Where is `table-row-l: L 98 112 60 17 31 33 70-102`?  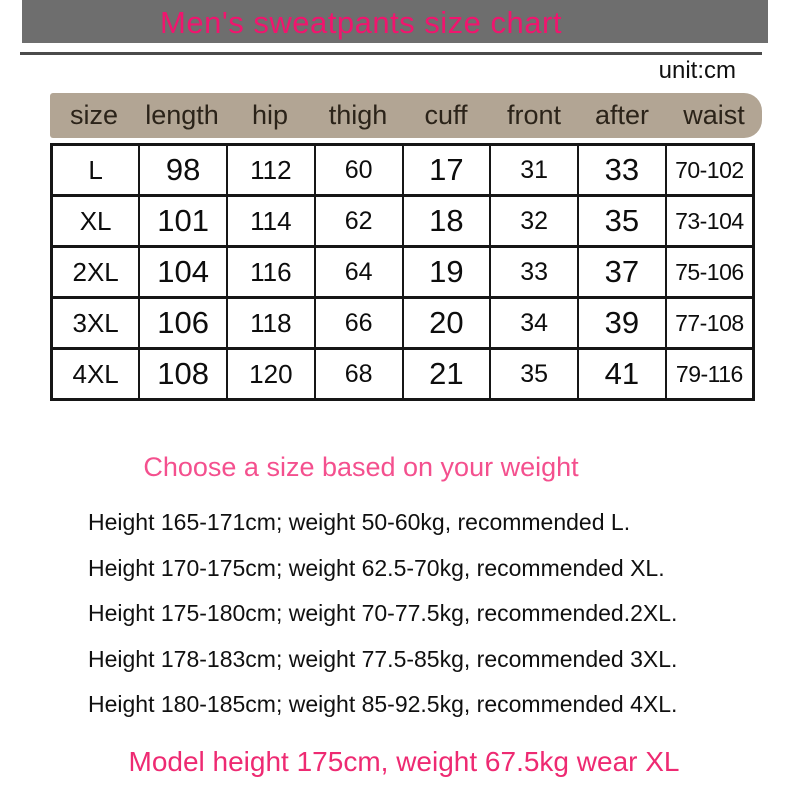
table-row-l: L 98 112 60 17 31 33 70-102 is located at coordinates (402, 170).